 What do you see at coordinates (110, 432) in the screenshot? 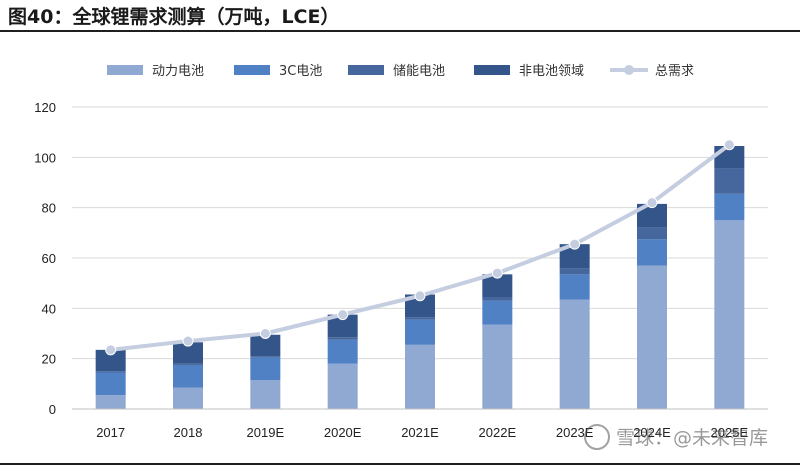
I see `x-tick-label: 2017` at bounding box center [110, 432].